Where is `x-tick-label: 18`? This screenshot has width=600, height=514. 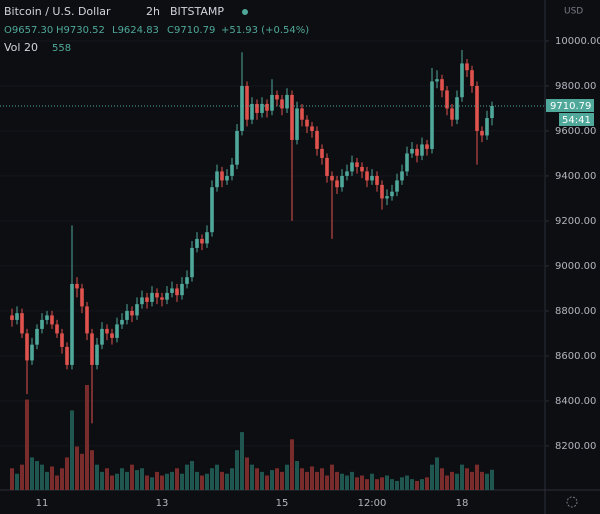
x-tick-label: 18 is located at coordinates (462, 503).